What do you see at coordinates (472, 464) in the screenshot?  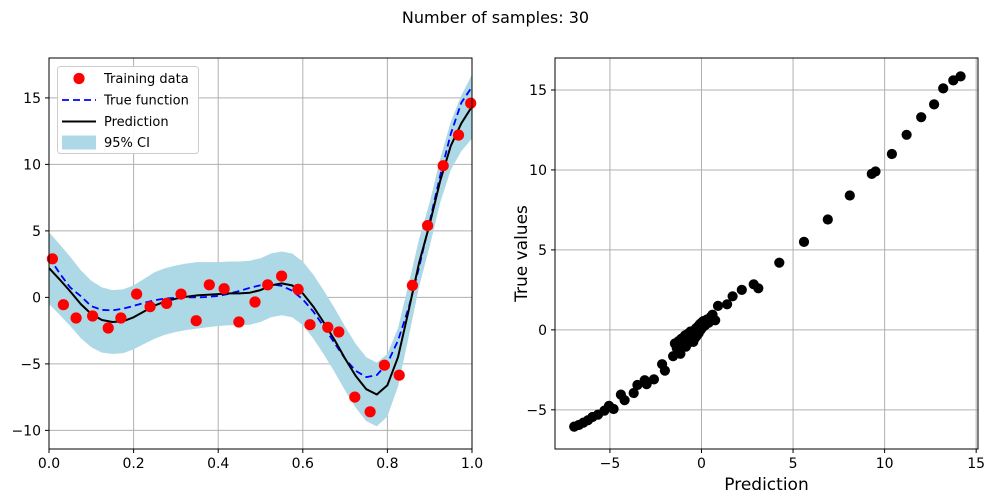 I see `x-tick-label: 1.0` at bounding box center [472, 464].